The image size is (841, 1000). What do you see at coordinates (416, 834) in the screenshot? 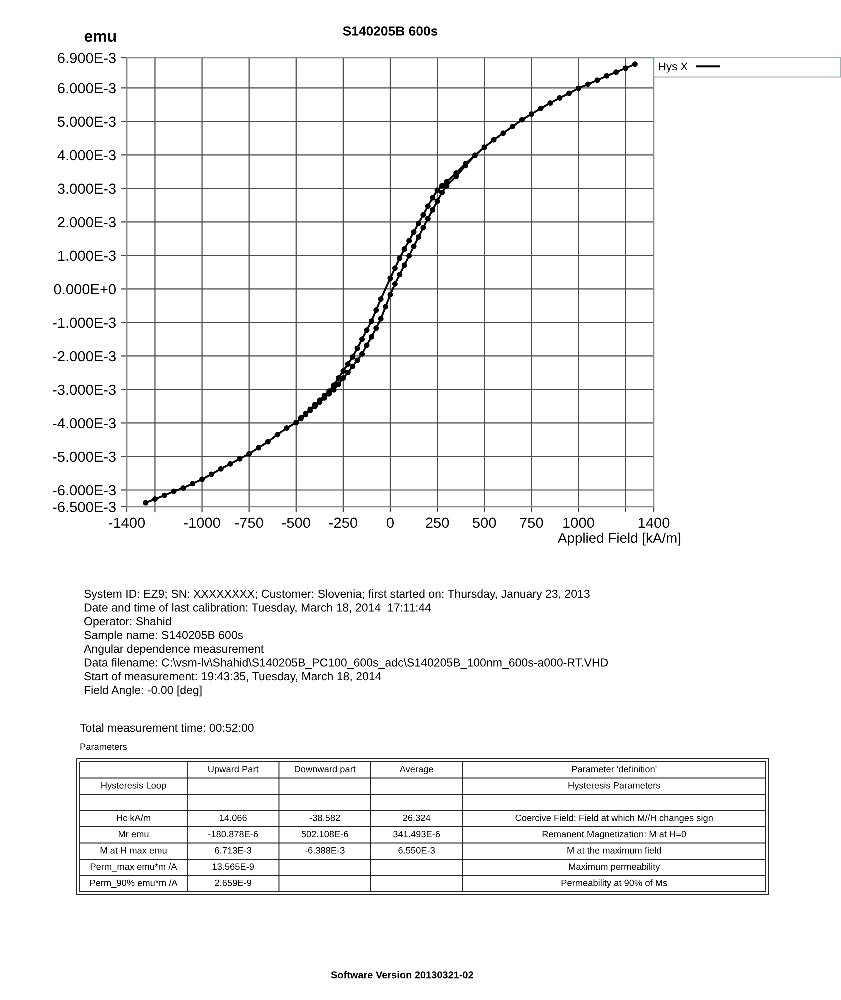
I see `text: 341.493E-6` at bounding box center [416, 834].